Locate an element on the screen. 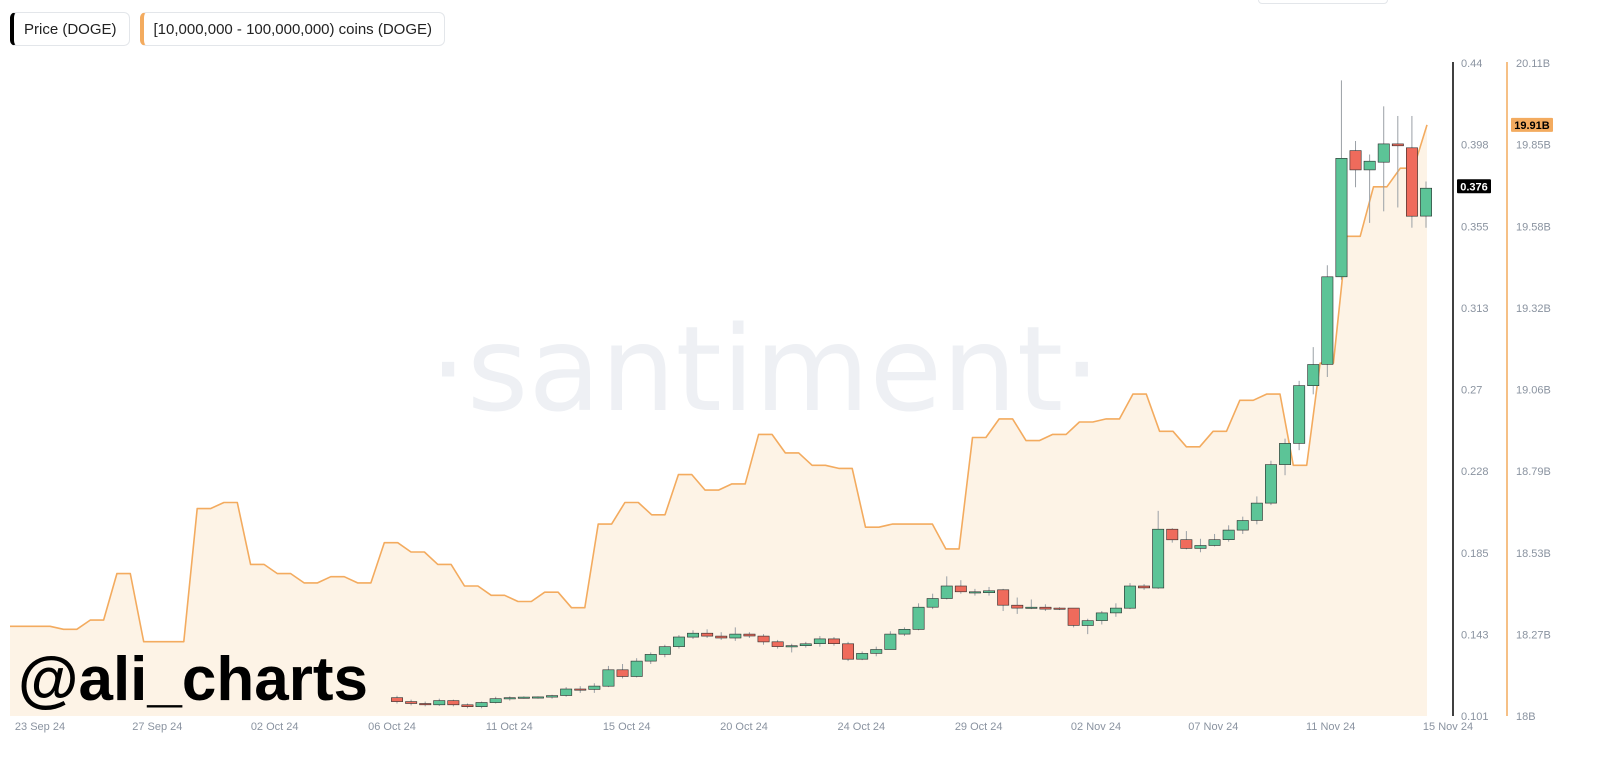  x-tick-label: 20 Oct 24 is located at coordinates (744, 727).